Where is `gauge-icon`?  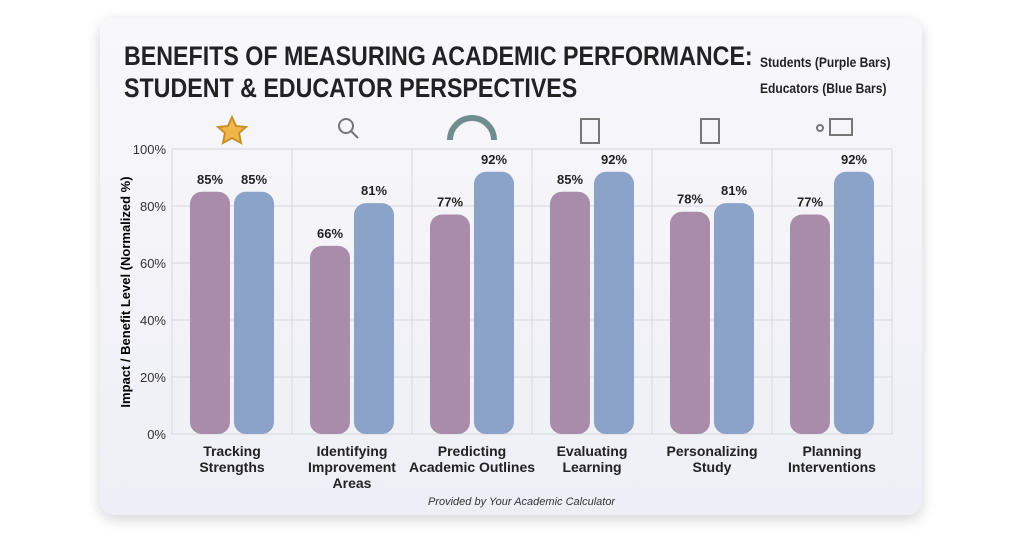
gauge-icon is located at coordinates (472, 128).